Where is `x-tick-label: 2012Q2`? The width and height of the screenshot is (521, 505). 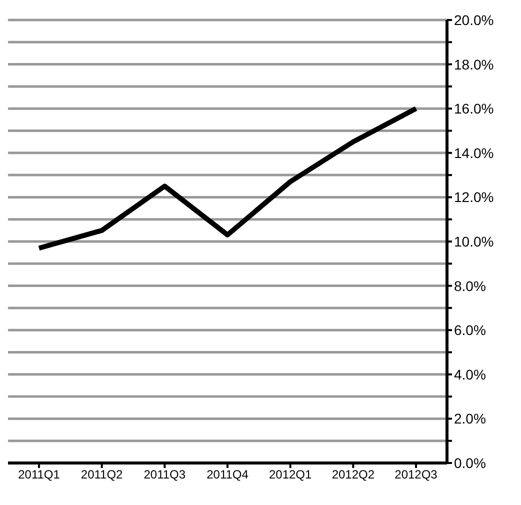
x-tick-label: 2012Q2 is located at coordinates (353, 475).